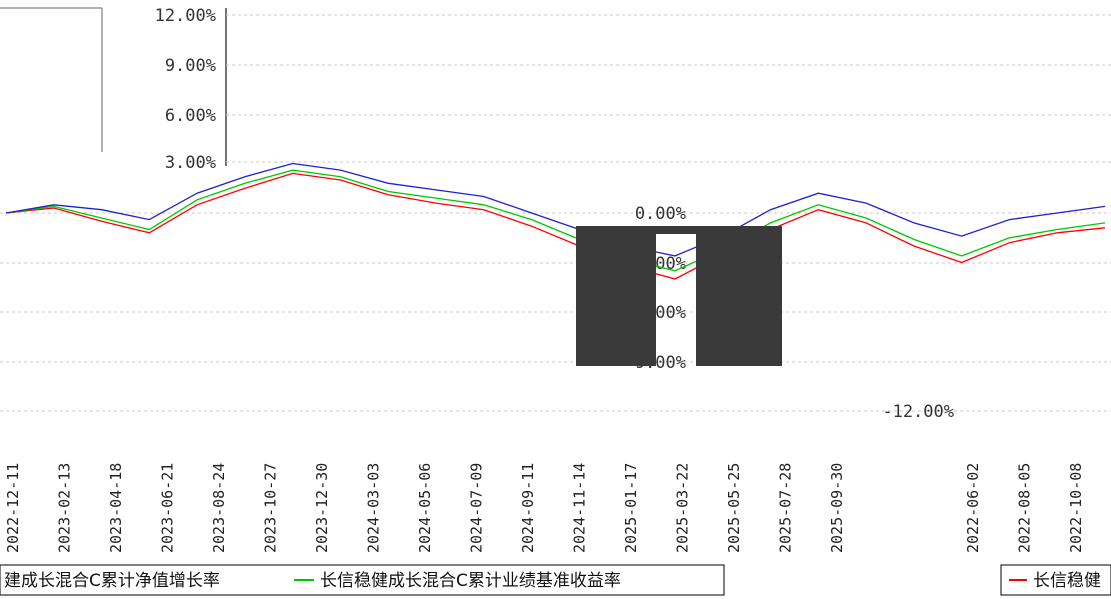  Describe the element at coordinates (660, 214) in the screenshot. I see `y-tick-label: 0.00%` at that location.